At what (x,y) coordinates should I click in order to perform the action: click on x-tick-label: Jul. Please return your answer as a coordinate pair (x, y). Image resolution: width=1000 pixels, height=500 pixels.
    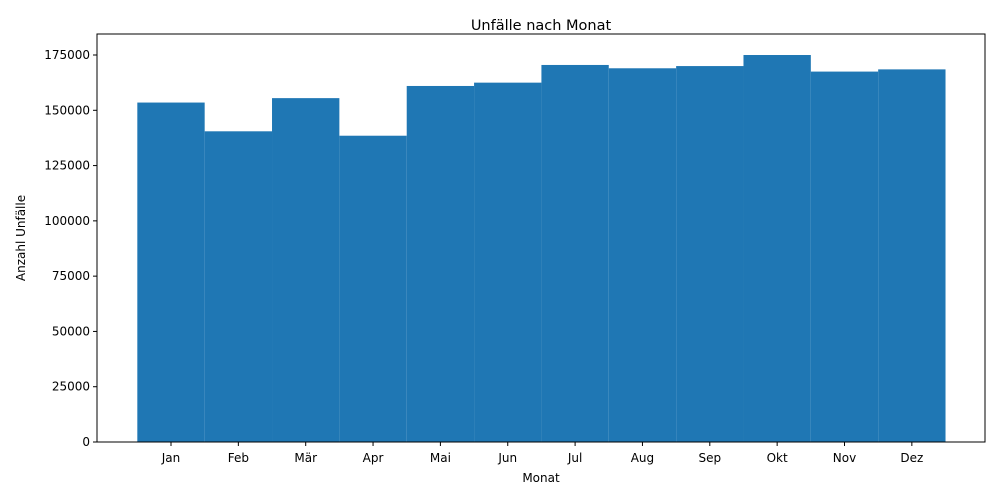
    Looking at the image, I should click on (574, 458).